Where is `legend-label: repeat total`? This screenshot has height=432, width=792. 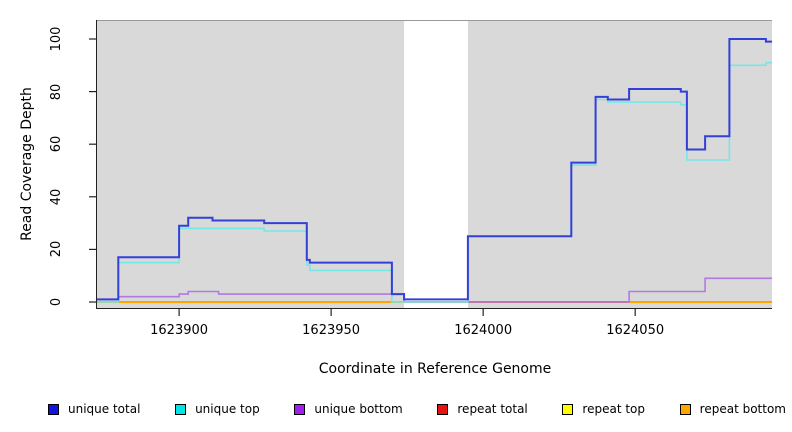 legend-label: repeat total is located at coordinates (492, 409).